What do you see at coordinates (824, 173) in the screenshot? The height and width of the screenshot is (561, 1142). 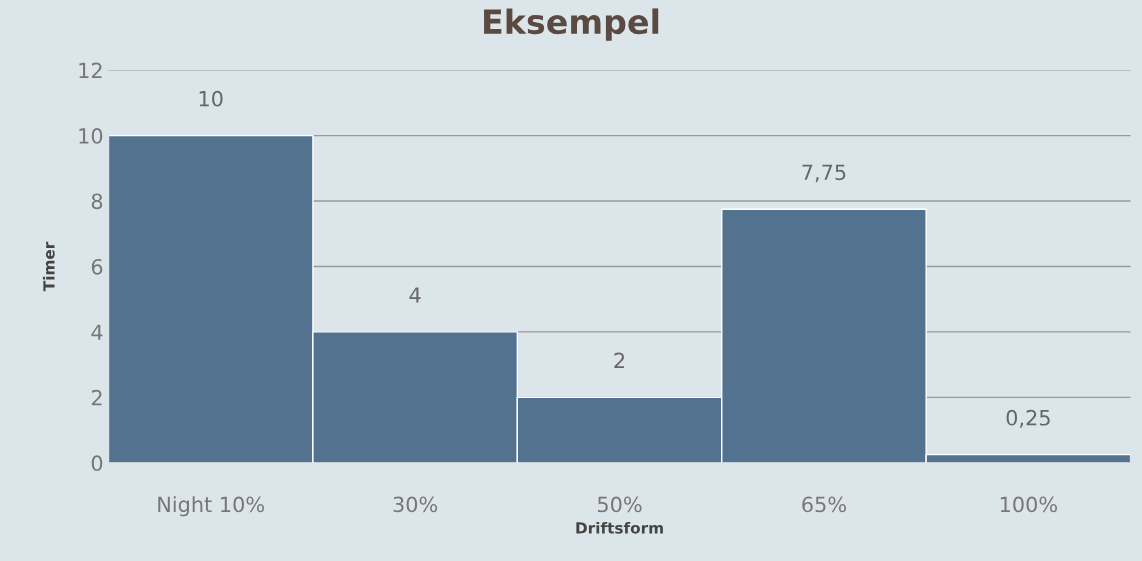 I see `data-label: 7,75` at bounding box center [824, 173].